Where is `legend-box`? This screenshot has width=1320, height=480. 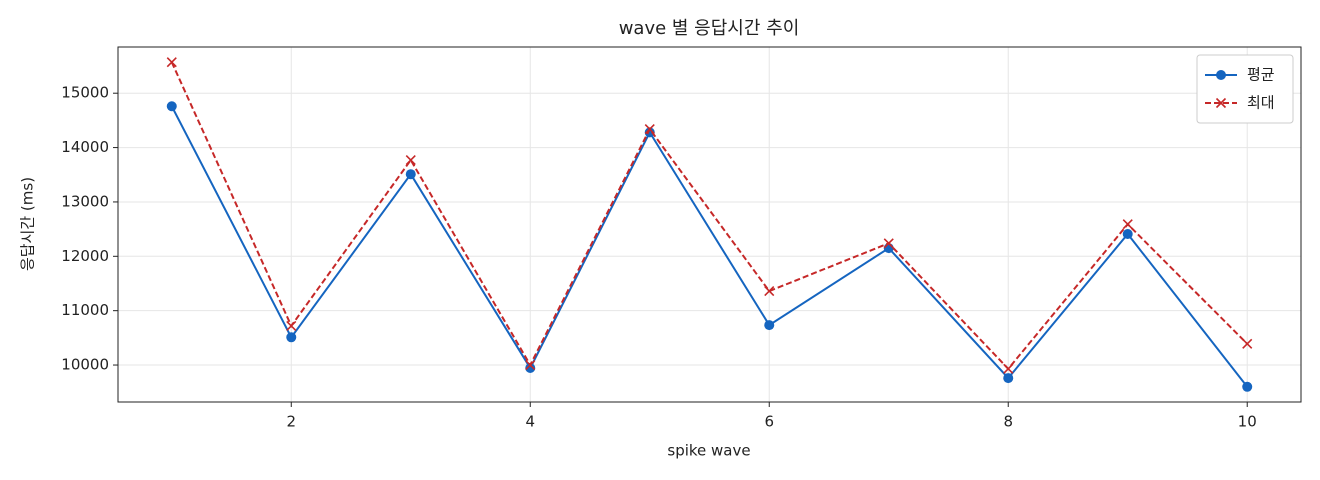 legend-box is located at coordinates (1245, 89).